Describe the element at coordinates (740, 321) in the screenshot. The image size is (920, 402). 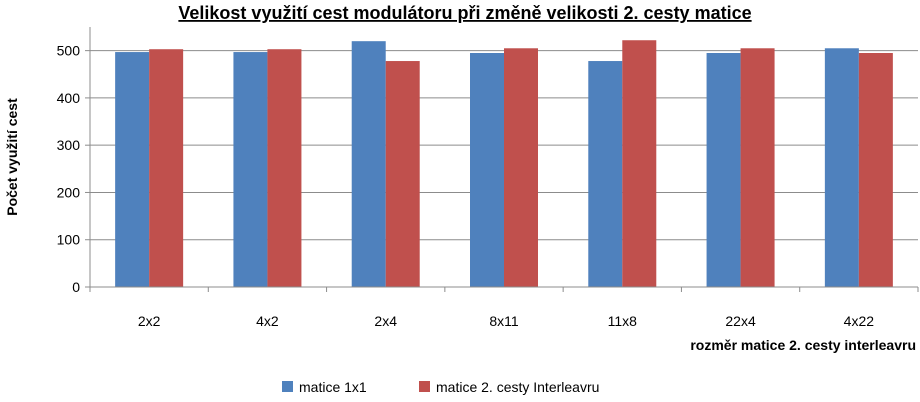
I see `x-tick-label: 22x4` at that location.